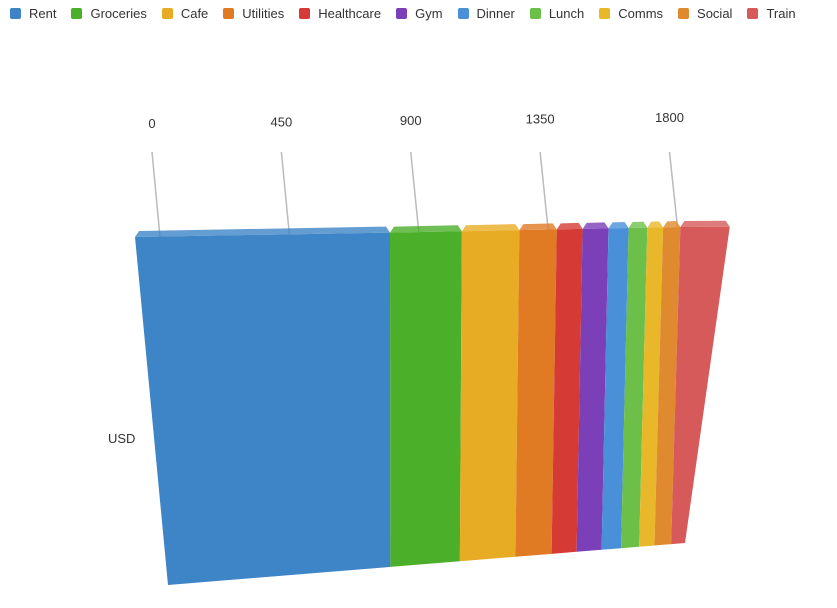 The width and height of the screenshot is (837, 608). What do you see at coordinates (540, 119) in the screenshot?
I see `x-tick-label: 1350` at bounding box center [540, 119].